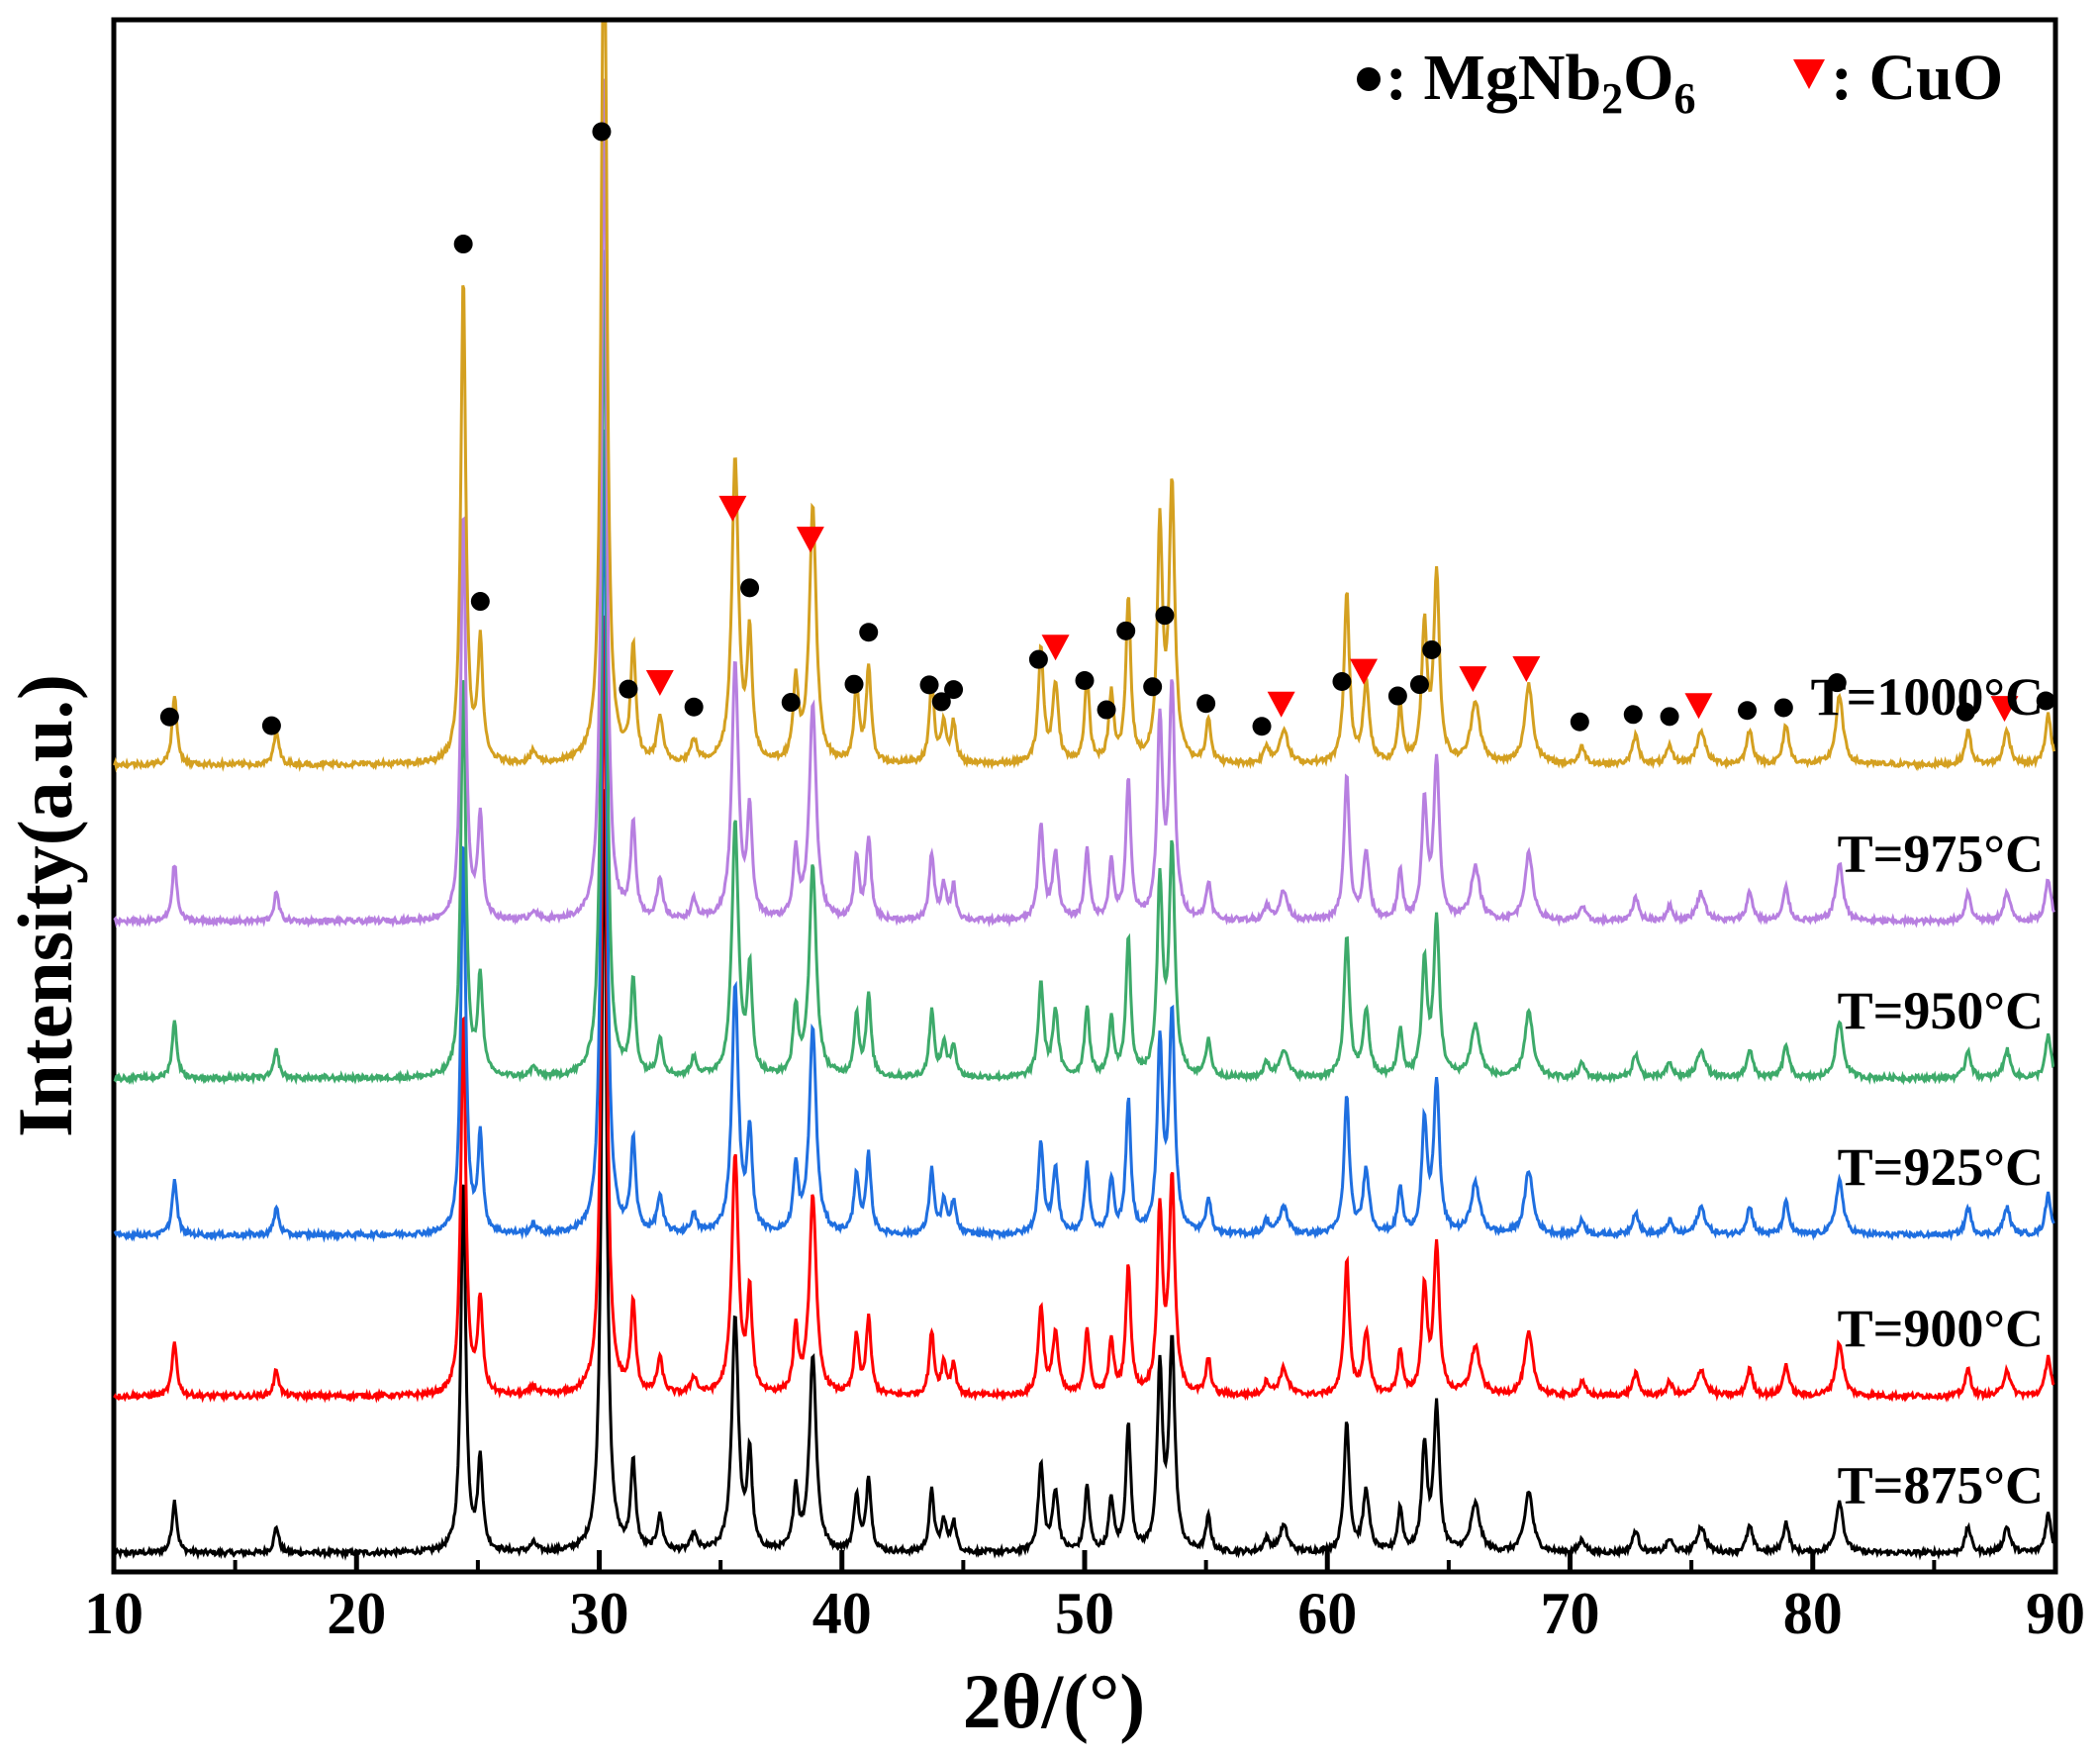 The image size is (2100, 1759). I want to click on legend: : MgNb2O6 : CuO, so click(1680, 82).